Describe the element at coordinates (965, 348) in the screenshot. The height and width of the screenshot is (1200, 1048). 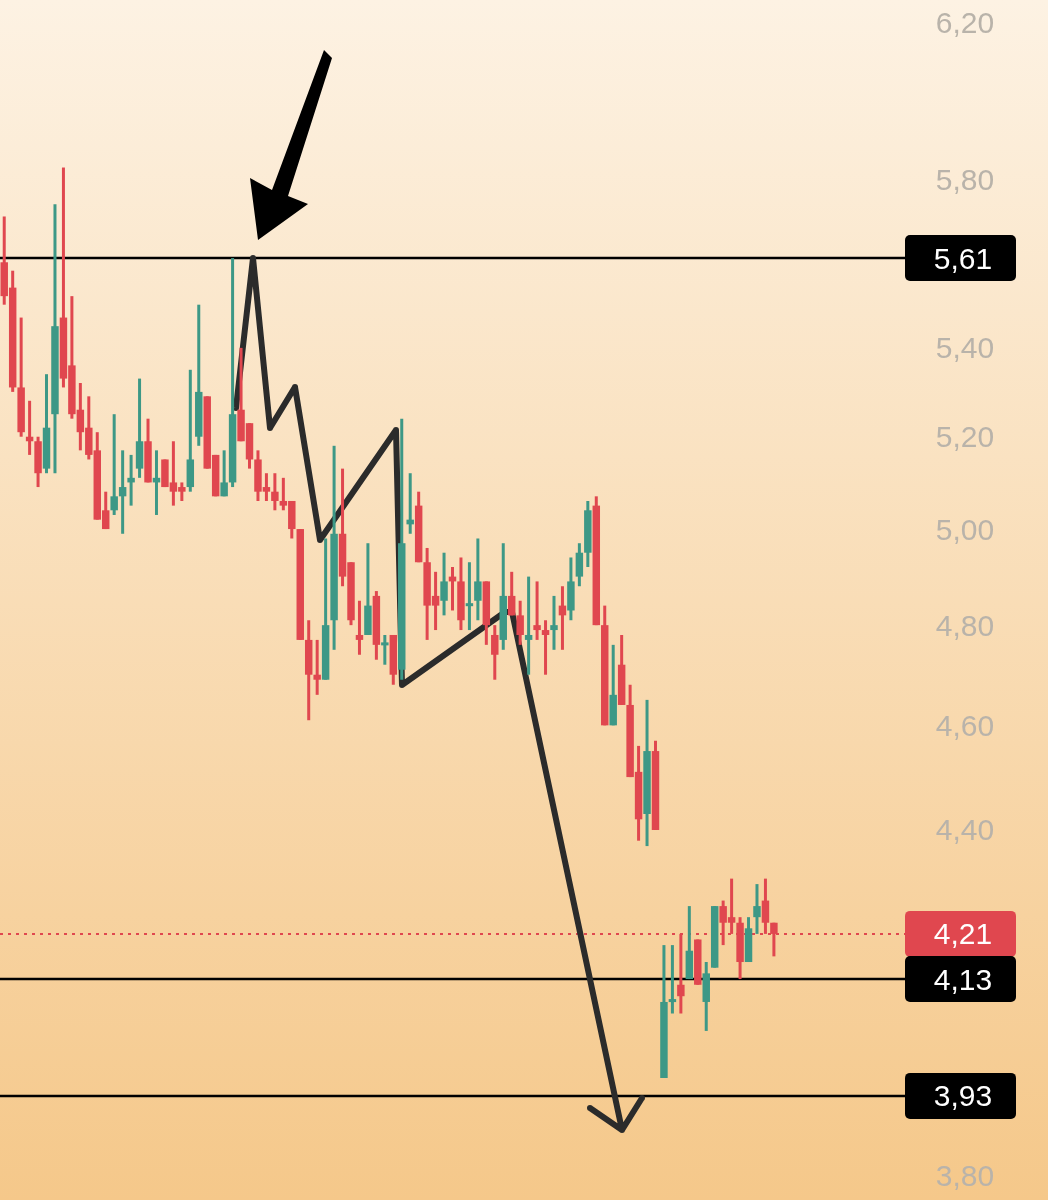
I see `y-tick-label: 5,40` at that location.